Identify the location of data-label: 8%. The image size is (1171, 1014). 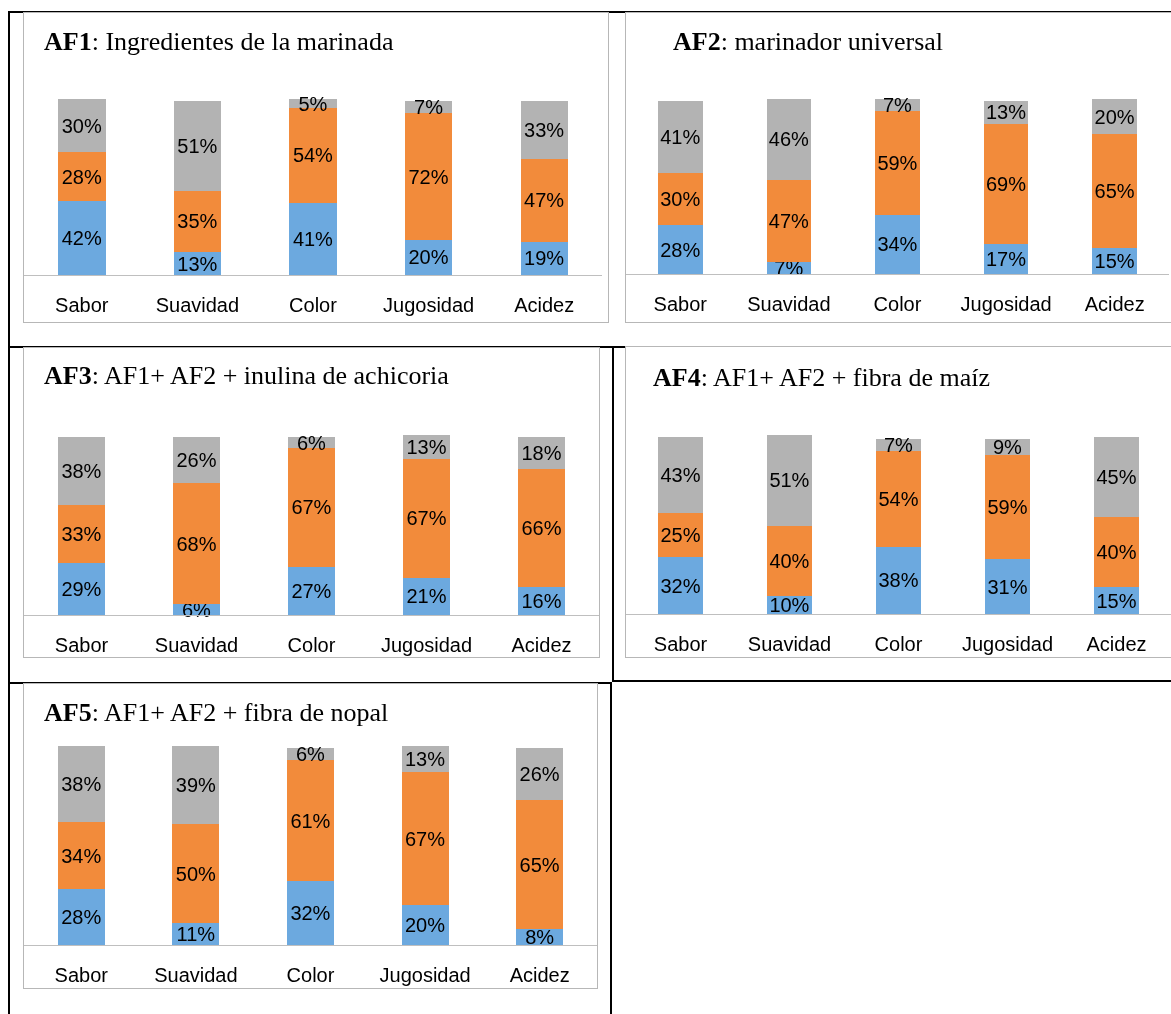
(540, 937).